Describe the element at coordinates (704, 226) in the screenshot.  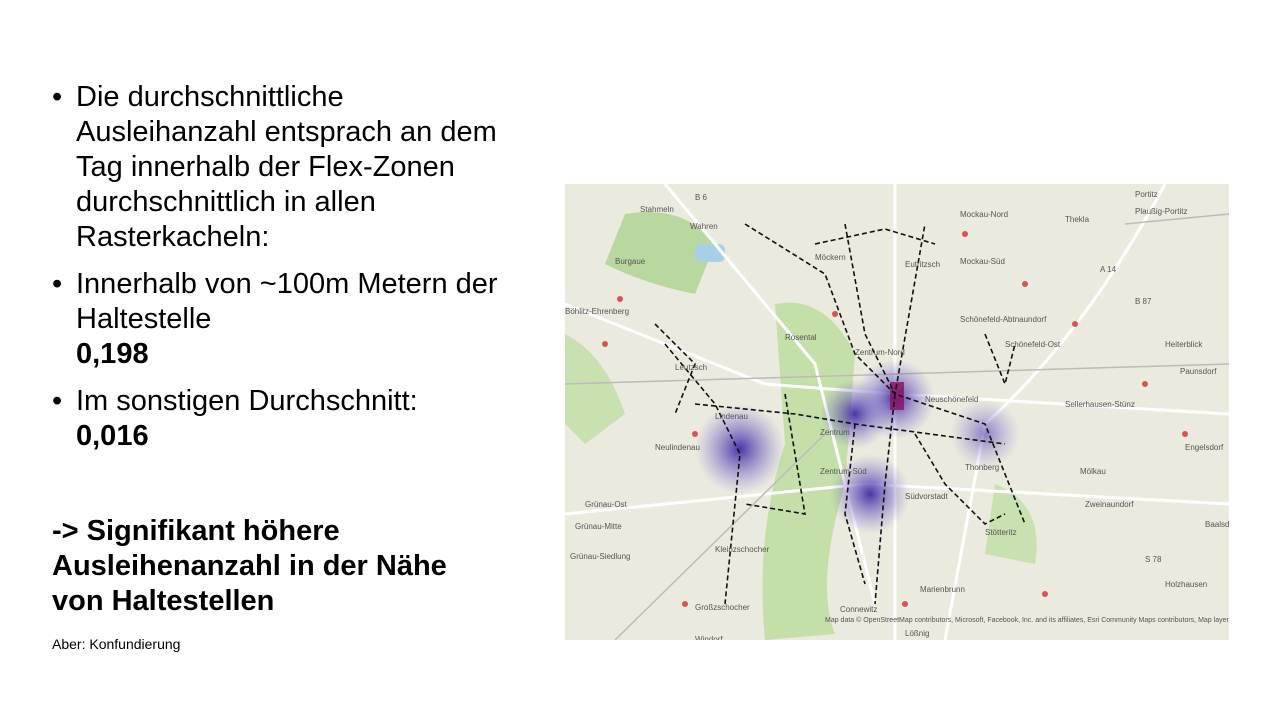
I see `map-label: Wahren` at that location.